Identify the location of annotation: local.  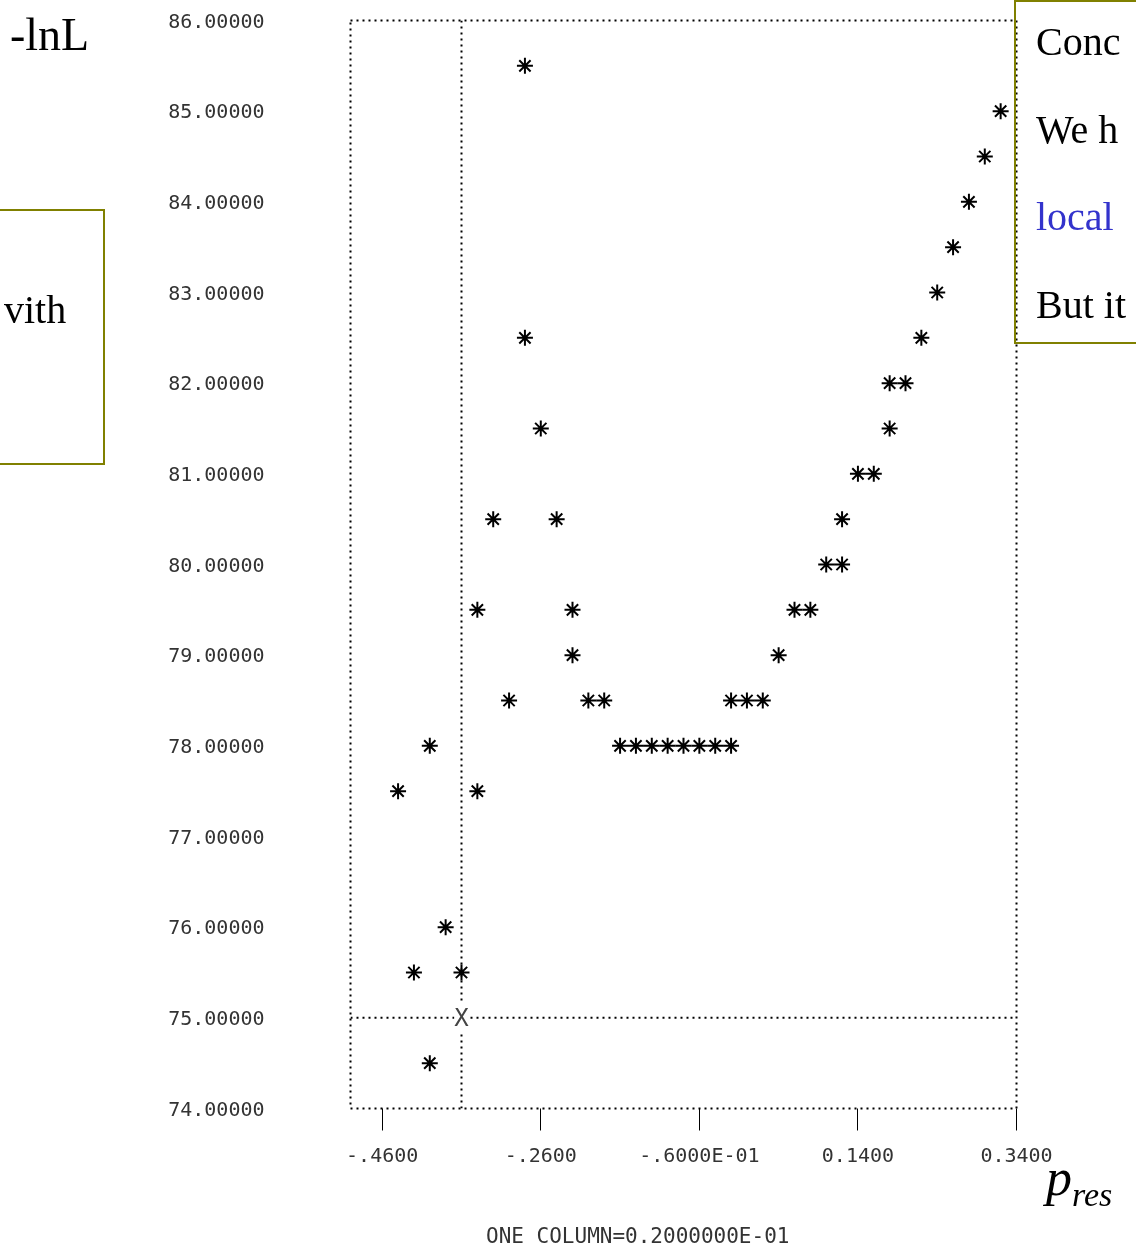
(1075, 217).